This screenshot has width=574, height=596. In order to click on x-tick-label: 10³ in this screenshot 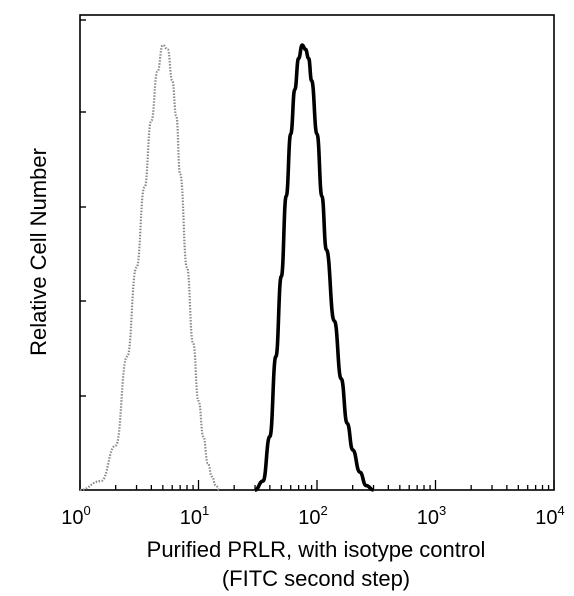, I will do `click(431, 516)`.